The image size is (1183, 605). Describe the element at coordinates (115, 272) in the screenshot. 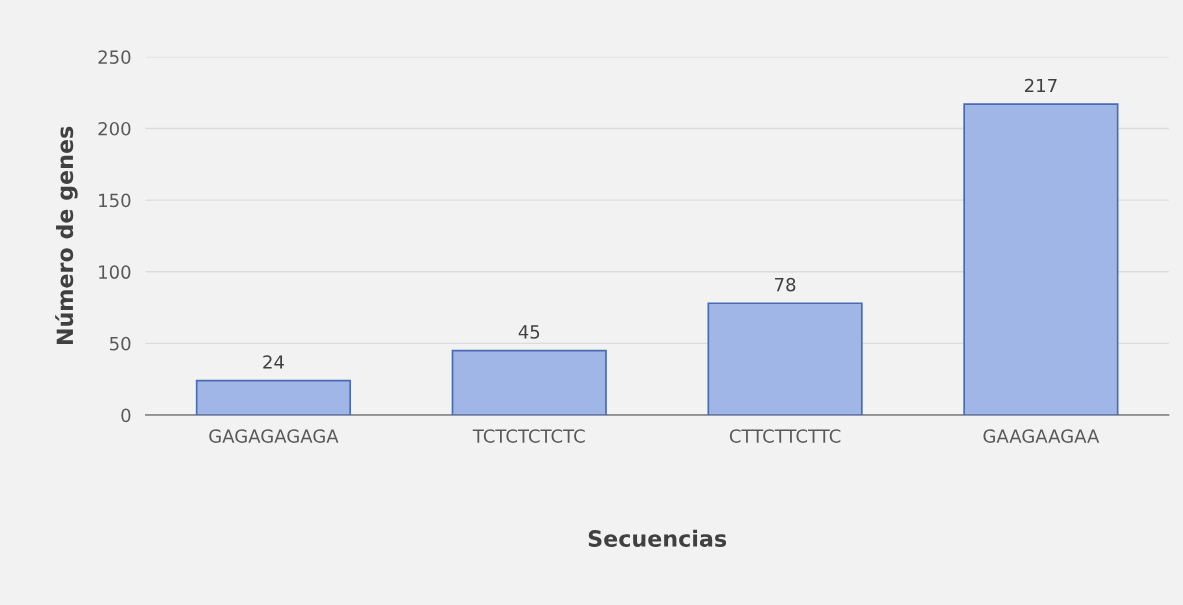

I see `y-tick-label: 100` at that location.